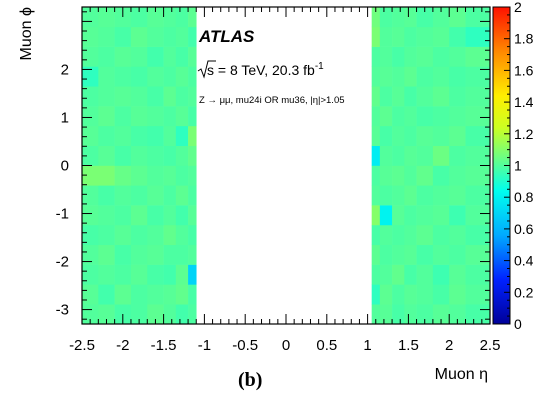 This screenshot has width=552, height=397. I want to click on x-tick-label: -1.5, so click(164, 345).